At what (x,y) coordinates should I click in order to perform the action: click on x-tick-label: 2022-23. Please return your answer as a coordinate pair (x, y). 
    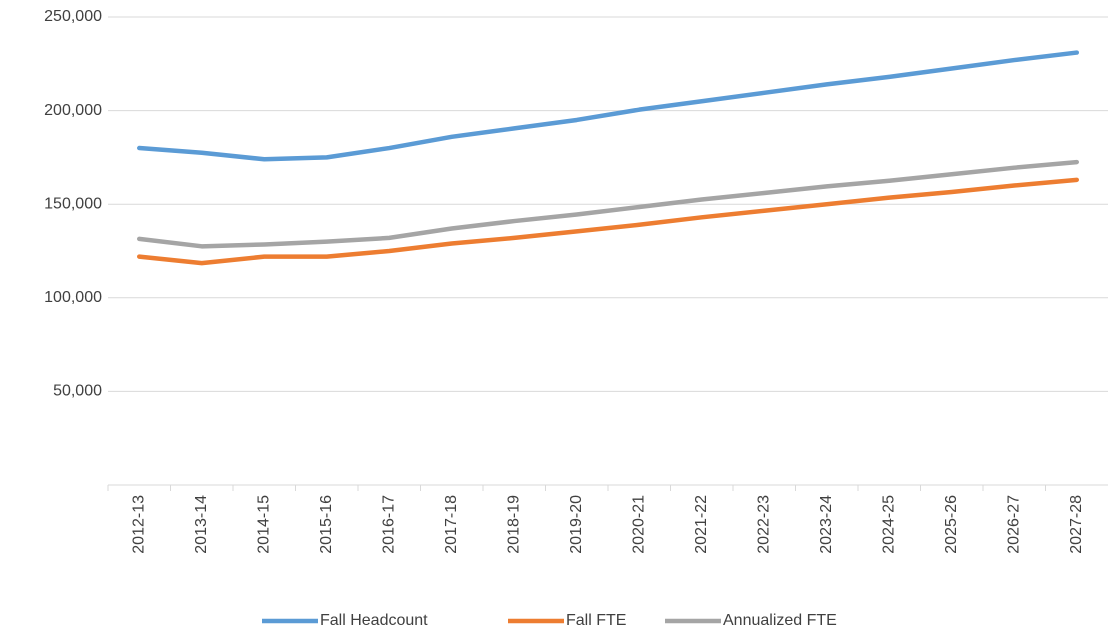
    Looking at the image, I should click on (763, 524).